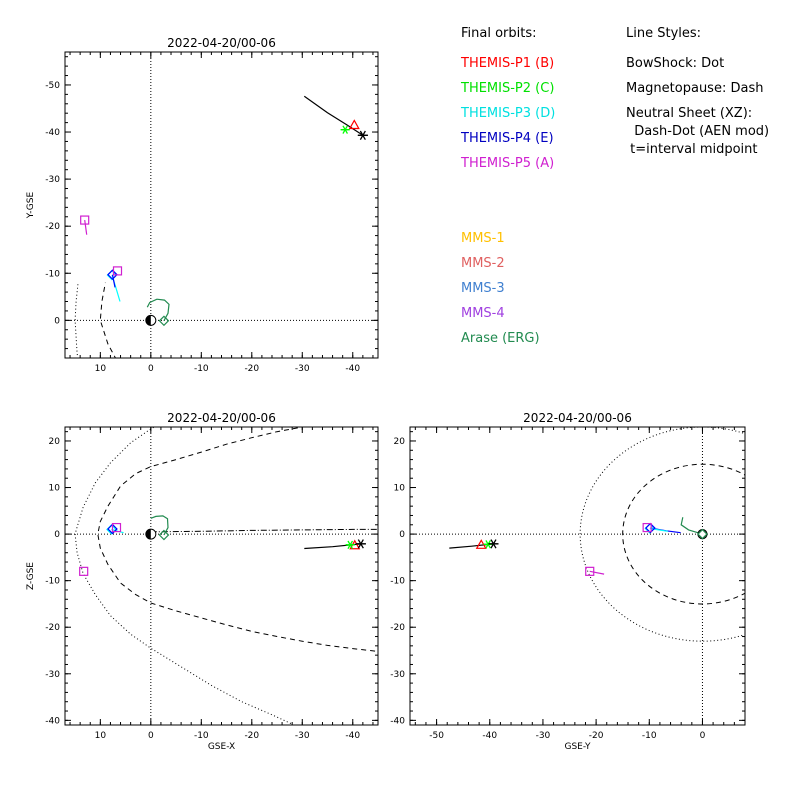  What do you see at coordinates (508, 113) in the screenshot?
I see `legend-themis-p3: THEMIS-P3 (D)` at bounding box center [508, 113].